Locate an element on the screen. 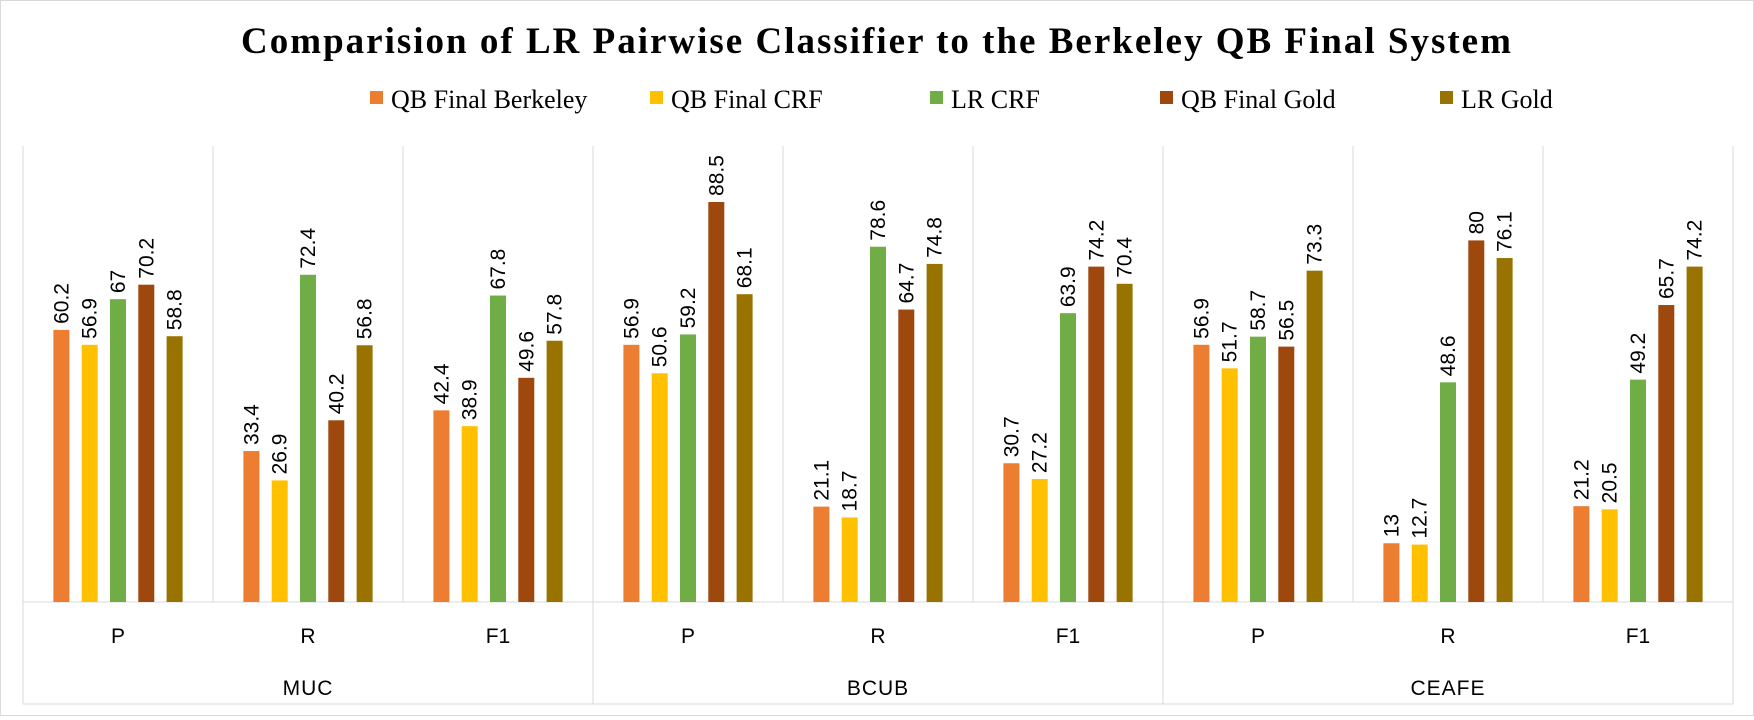 The width and height of the screenshot is (1754, 720). legend-label: QB Final Berkeley is located at coordinates (489, 99).